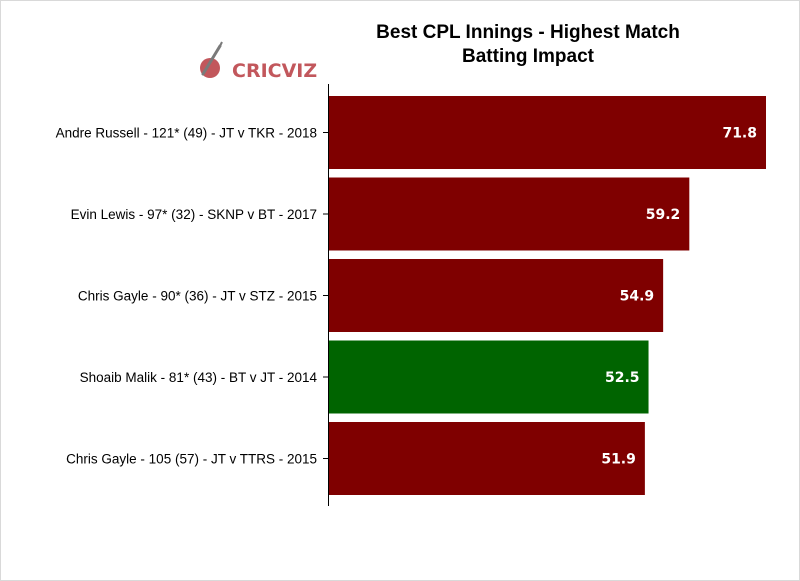 This screenshot has height=581, width=800. What do you see at coordinates (274, 71) in the screenshot?
I see `logo-text: CRICVIZ` at bounding box center [274, 71].